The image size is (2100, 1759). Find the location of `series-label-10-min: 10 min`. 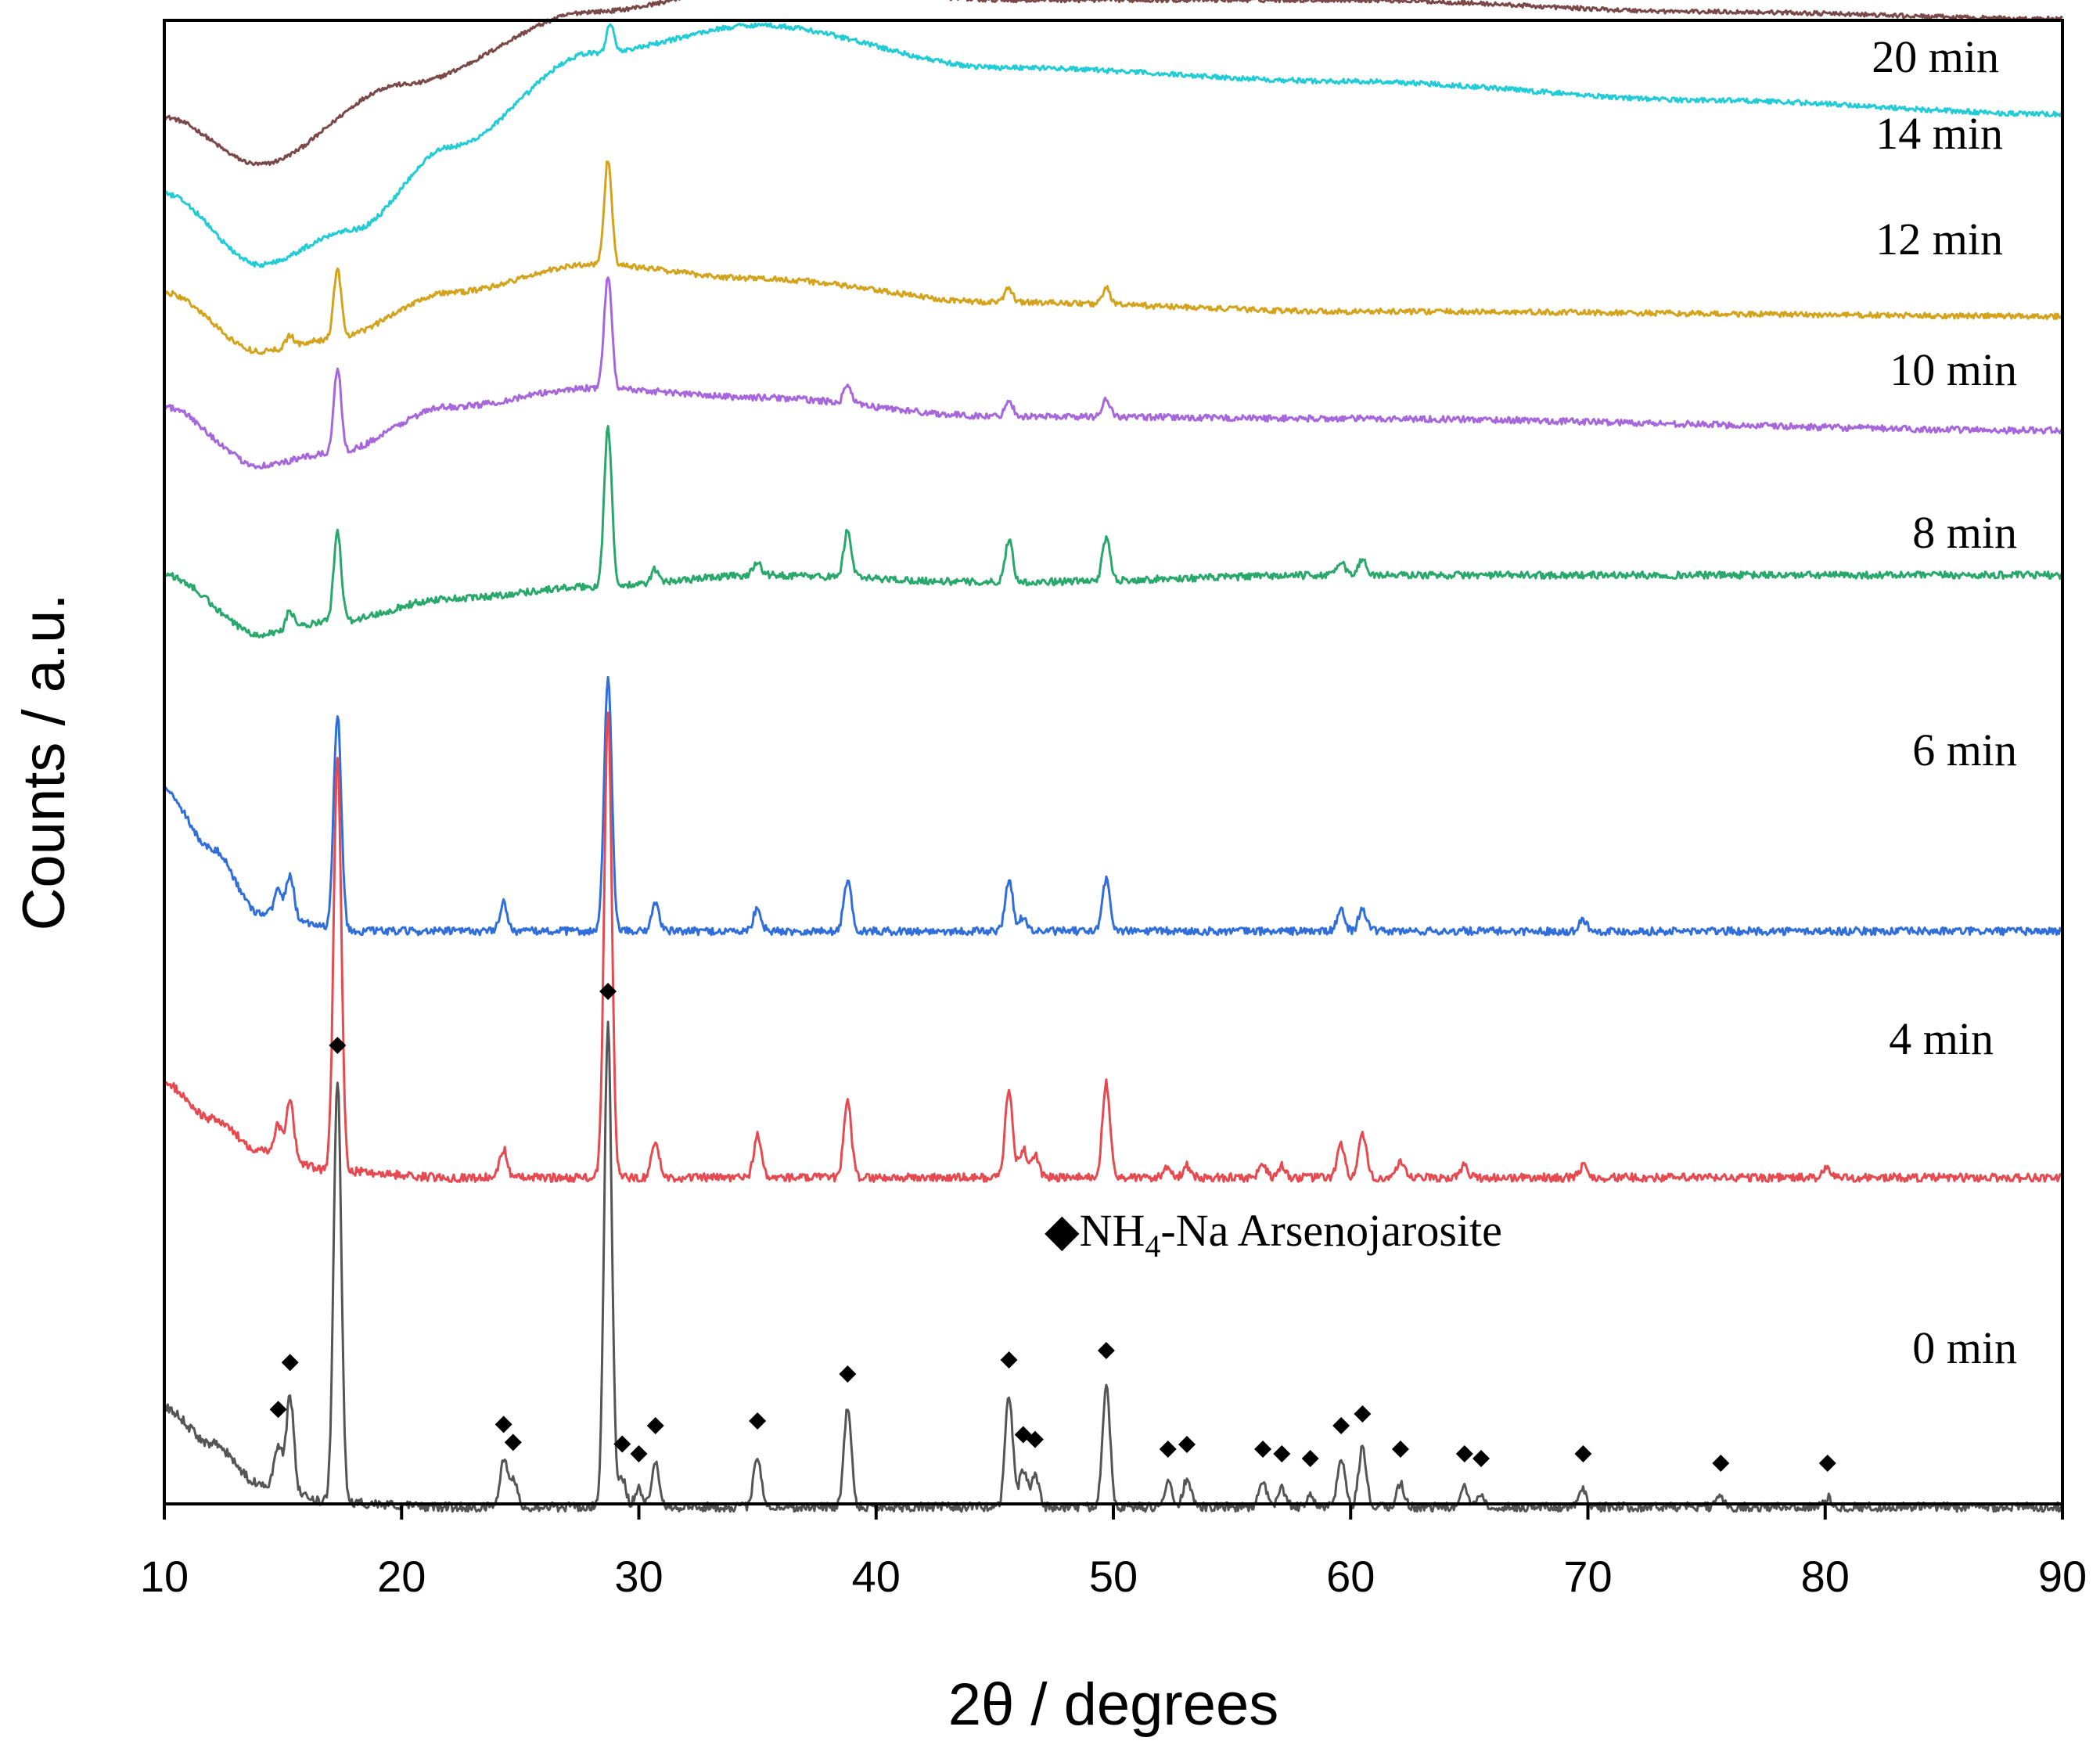

series-label-10-min: 10 min is located at coordinates (1953, 369).